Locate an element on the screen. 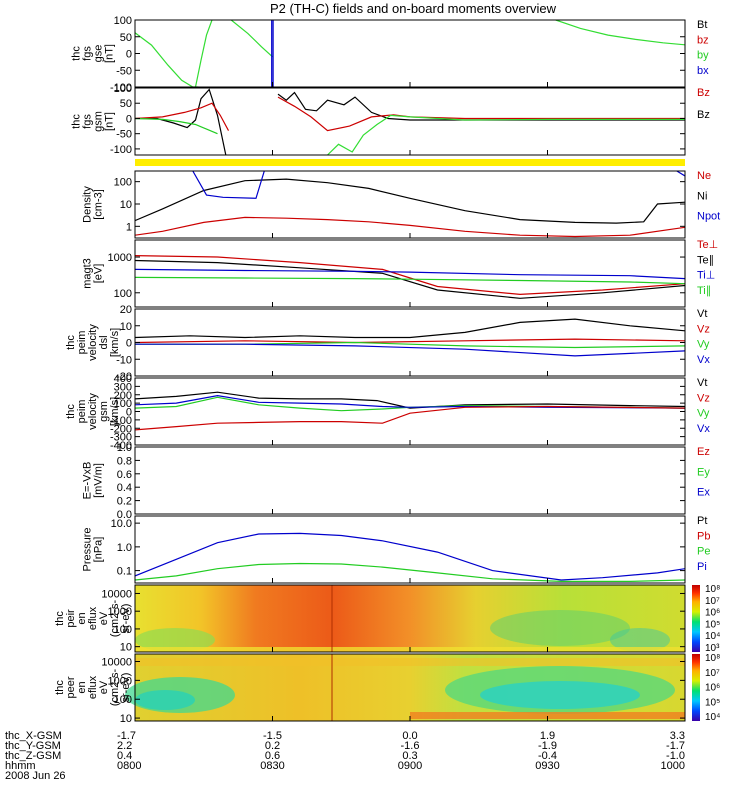 This screenshot has height=800, width=750. ephemeris-value: 1.9 is located at coordinates (547, 736).